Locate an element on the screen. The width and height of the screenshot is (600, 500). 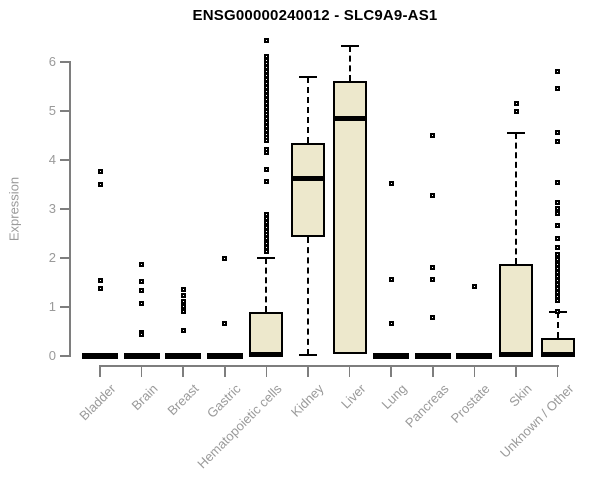
box-hematopoietic-cells is located at coordinates (266, 333).